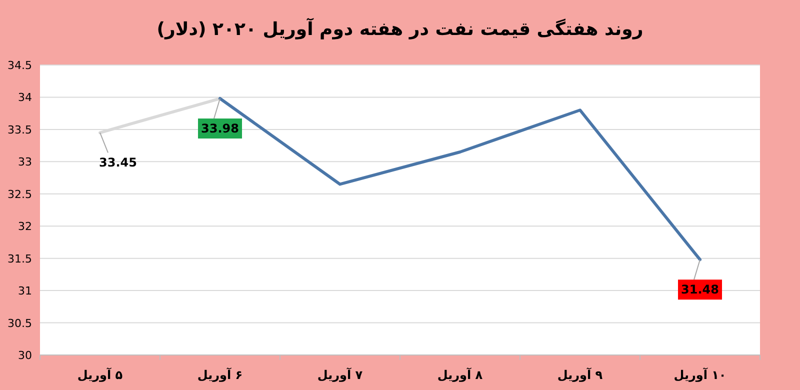 The width and height of the screenshot is (800, 390). Describe the element at coordinates (20, 129) in the screenshot. I see `y-tick-label: 33.5` at that location.